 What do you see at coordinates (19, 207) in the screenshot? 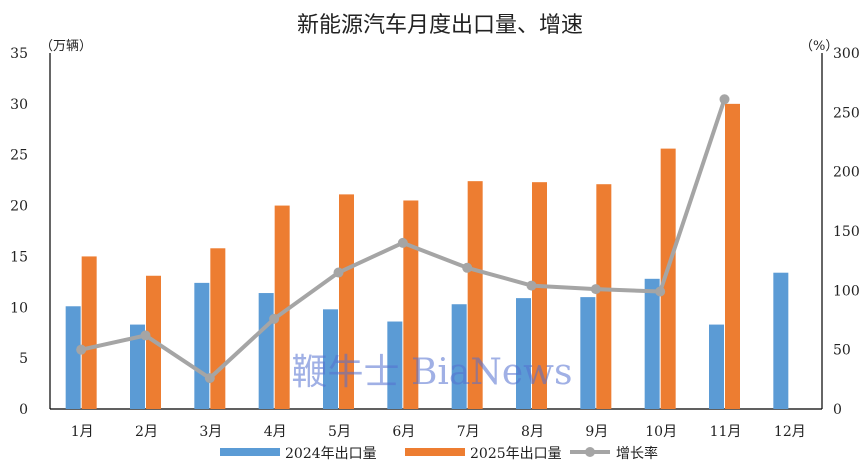
I see `y-tick-label: 20` at bounding box center [19, 207].